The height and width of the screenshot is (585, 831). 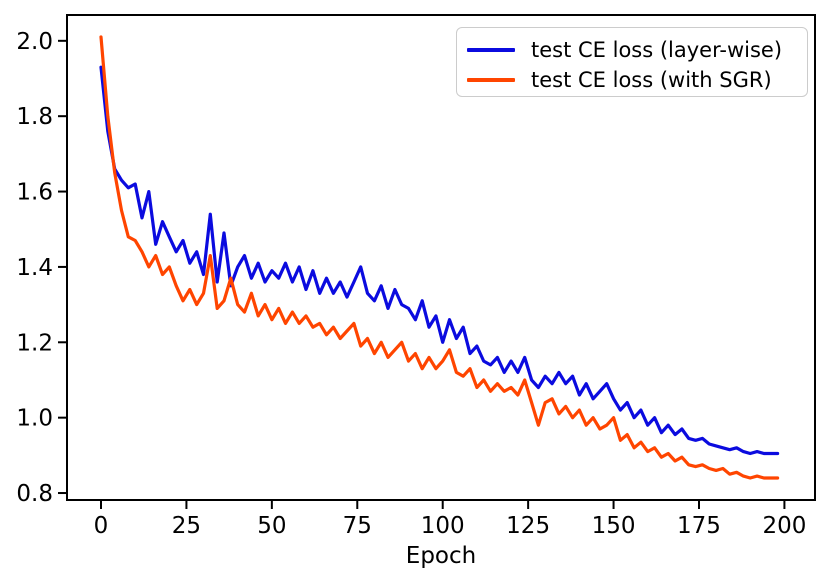 I want to click on legend-line-sgr, so click(x=491, y=80).